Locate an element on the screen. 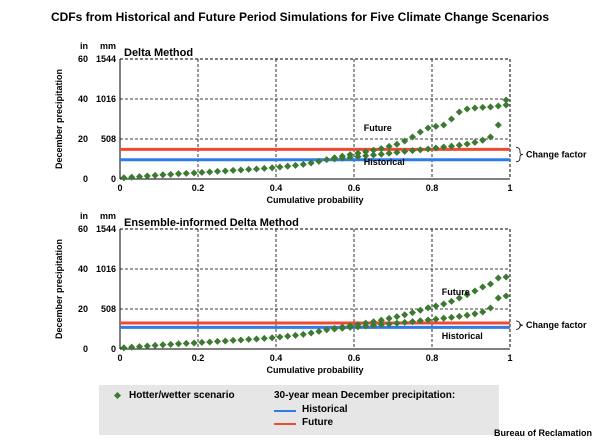 The width and height of the screenshot is (600, 440). p0-x-tick-label: 1 is located at coordinates (509, 188).